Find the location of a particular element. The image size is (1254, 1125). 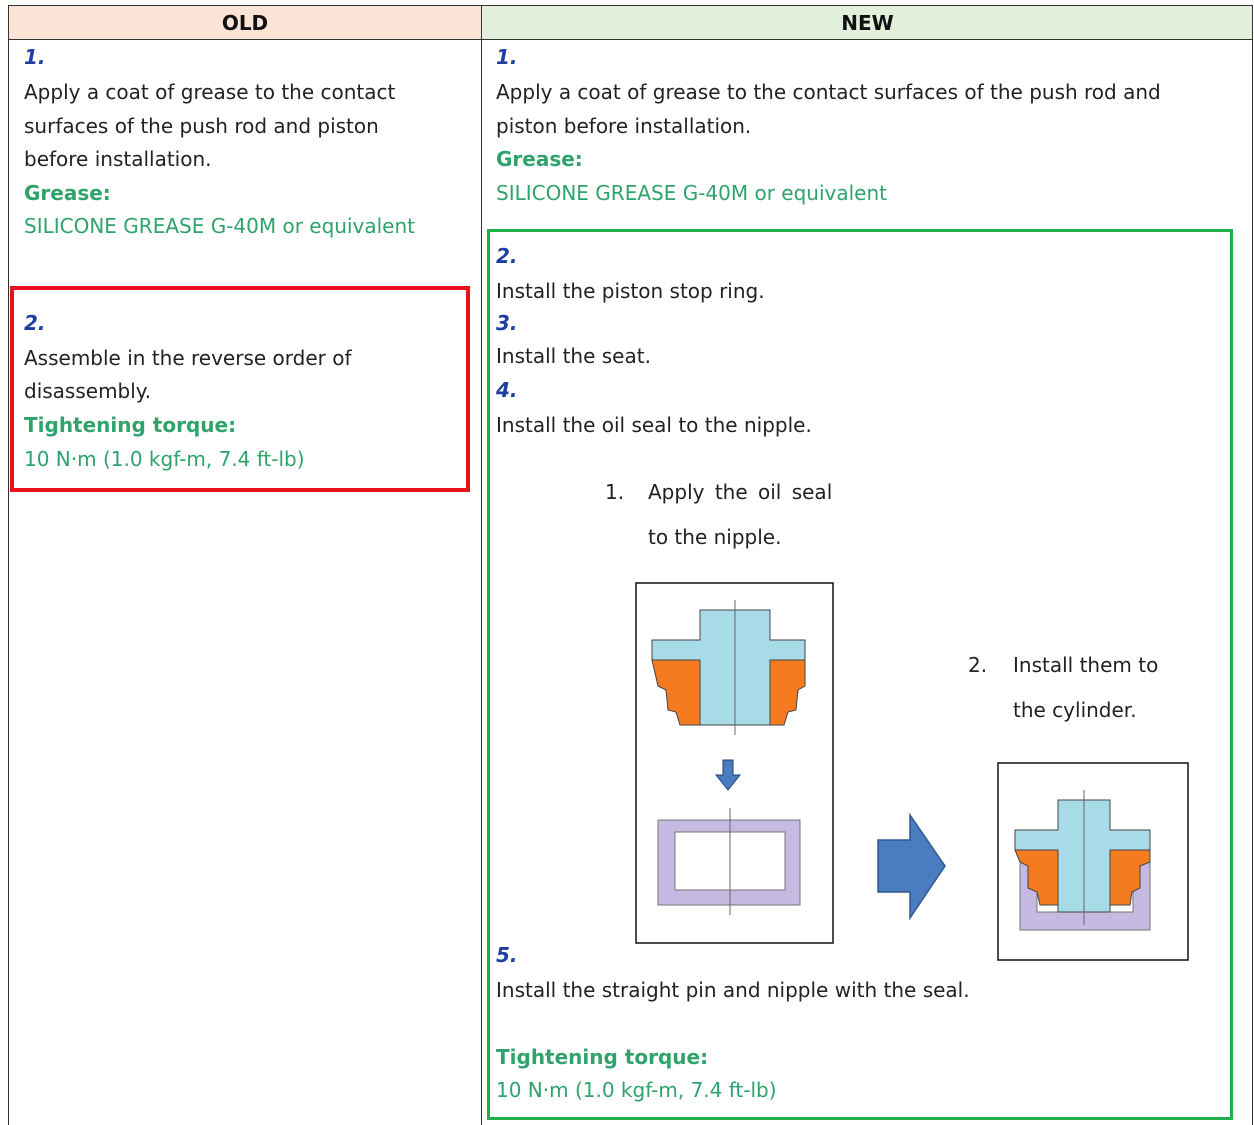

caption-text: the cylinder. is located at coordinates (1075, 710).